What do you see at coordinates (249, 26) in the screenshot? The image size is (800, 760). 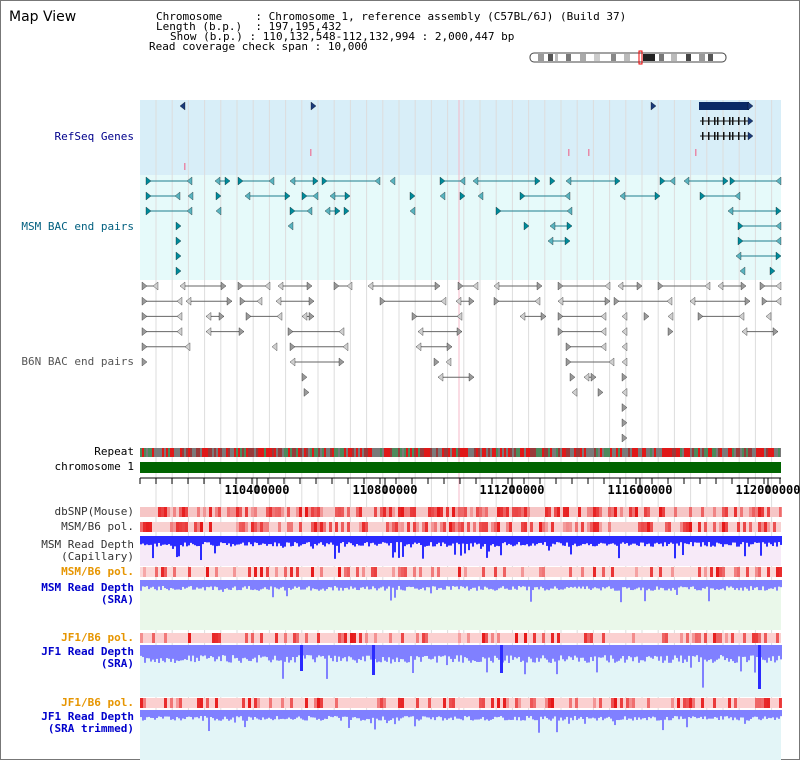 I see `length-info-row: Length (b.p.) : 197,195,432` at bounding box center [249, 26].